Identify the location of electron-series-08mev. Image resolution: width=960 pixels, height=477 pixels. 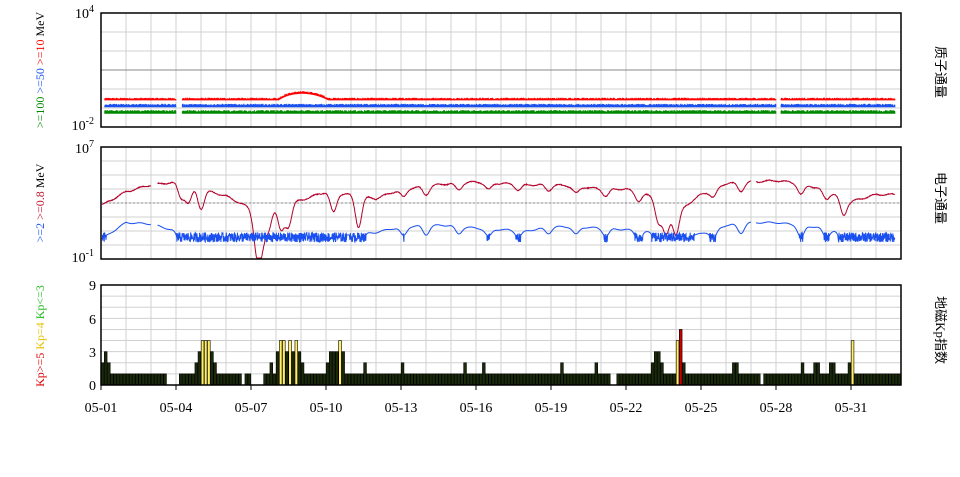
(498, 219).